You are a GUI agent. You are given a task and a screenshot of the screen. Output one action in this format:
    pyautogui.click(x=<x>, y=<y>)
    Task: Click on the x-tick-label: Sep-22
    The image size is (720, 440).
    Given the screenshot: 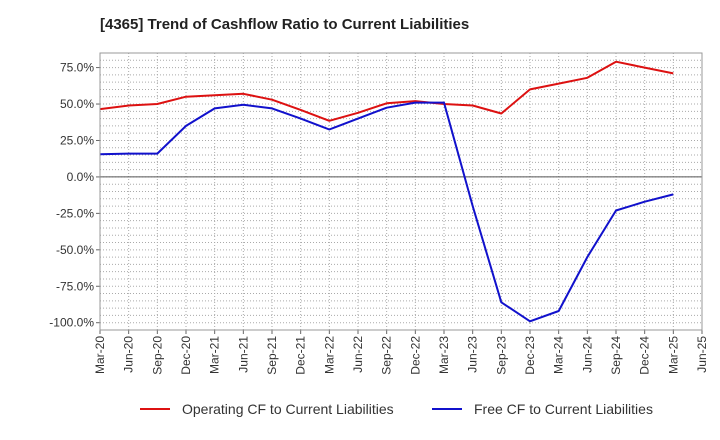 What is the action you would take?
    pyautogui.click(x=387, y=355)
    